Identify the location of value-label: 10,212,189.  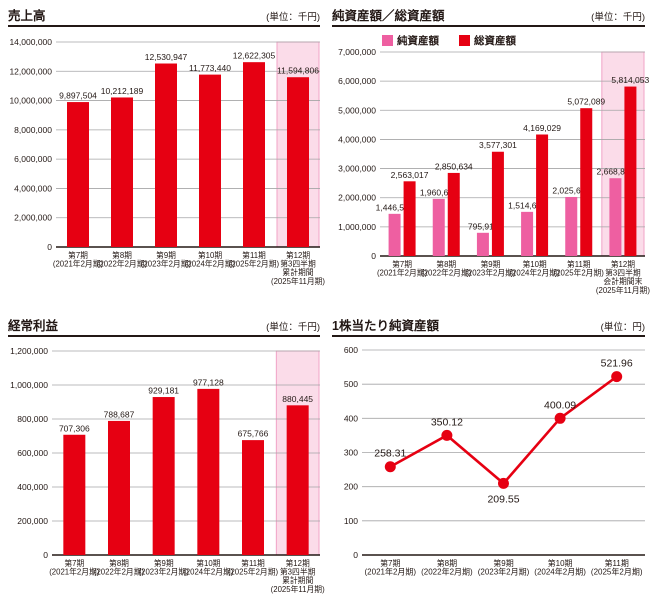
(122, 91).